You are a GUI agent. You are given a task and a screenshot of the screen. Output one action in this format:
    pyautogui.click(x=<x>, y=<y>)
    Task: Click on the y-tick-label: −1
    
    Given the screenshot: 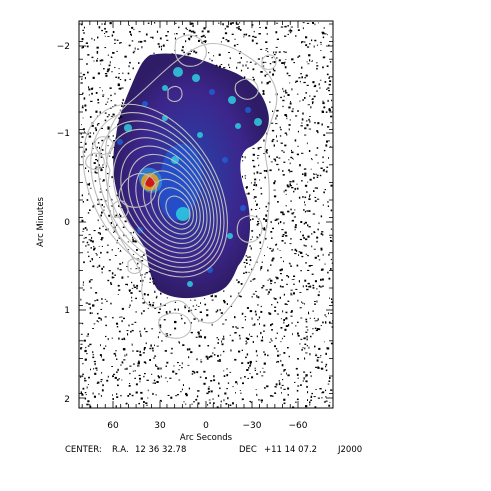 What is the action you would take?
    pyautogui.click(x=63, y=134)
    